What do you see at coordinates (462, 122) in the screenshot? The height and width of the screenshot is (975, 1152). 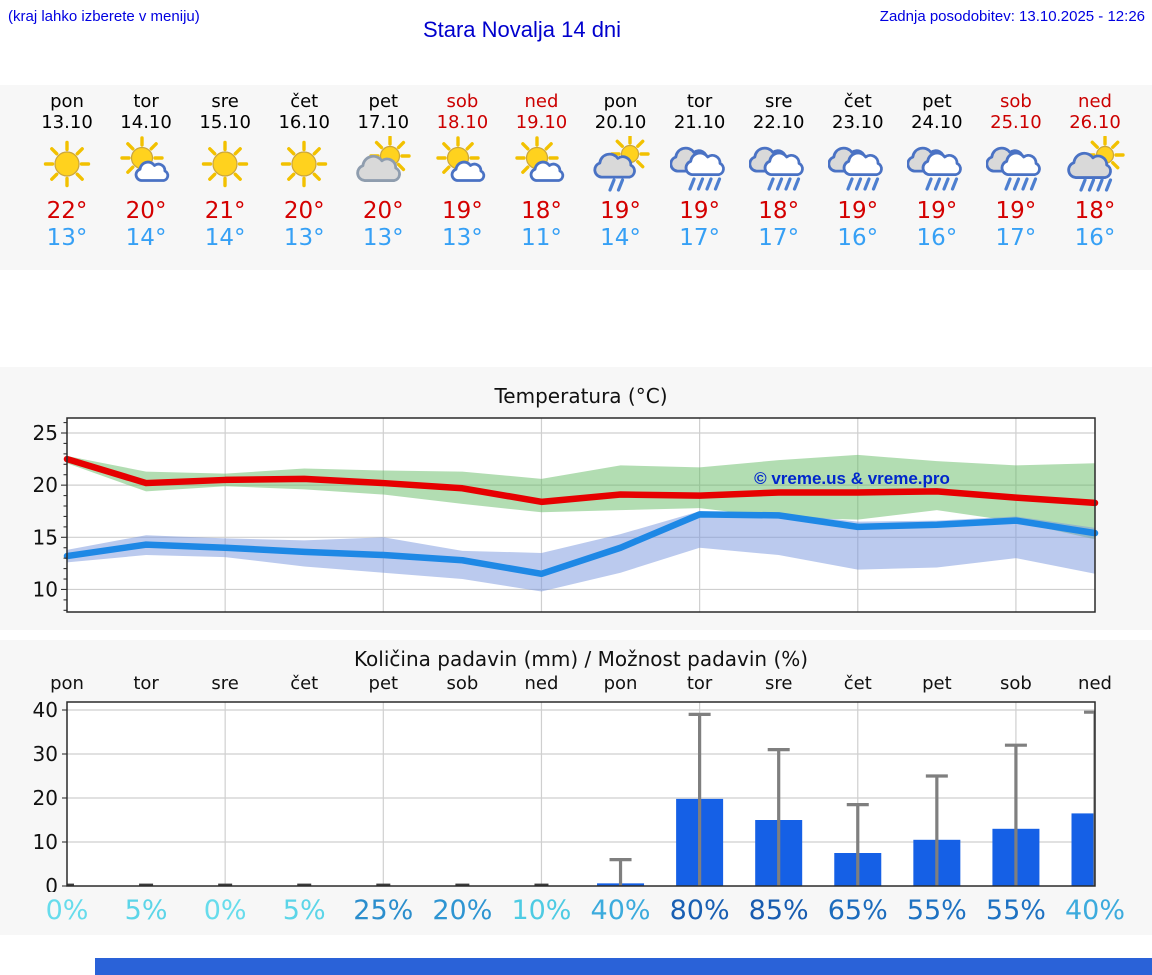 I see `day-date-label: 18.10` at bounding box center [462, 122].